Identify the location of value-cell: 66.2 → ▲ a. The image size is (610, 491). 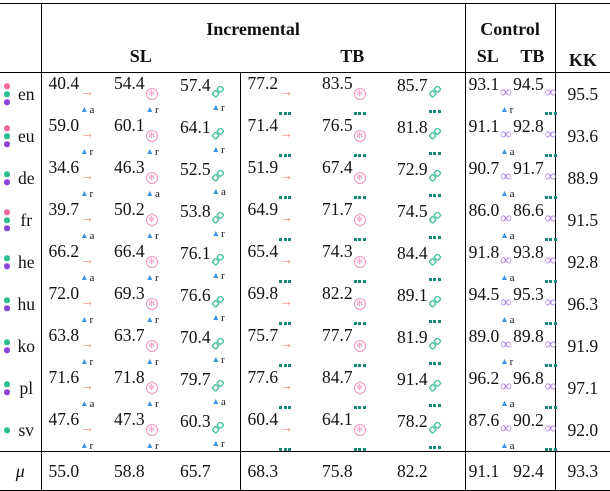
(74, 262).